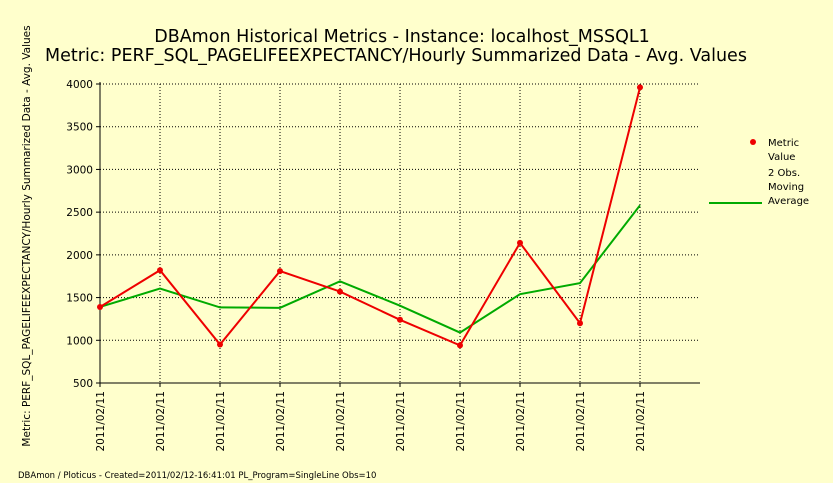 The width and height of the screenshot is (833, 483). Describe the element at coordinates (79, 128) in the screenshot. I see `y-tick-label: 3500` at that location.